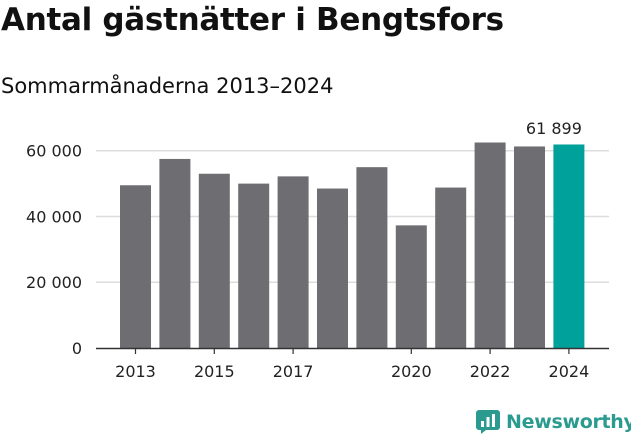  I want to click on x-tick-label: 2015, so click(214, 371).